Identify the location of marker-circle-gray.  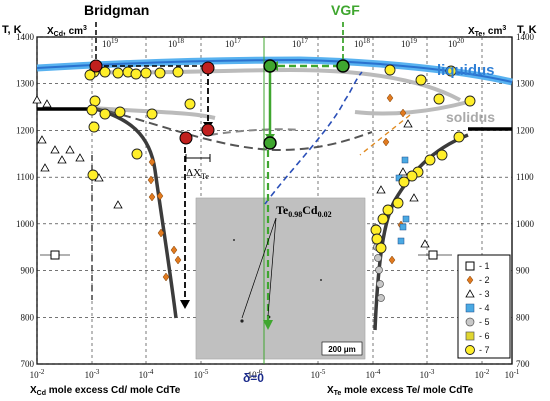
(380, 284).